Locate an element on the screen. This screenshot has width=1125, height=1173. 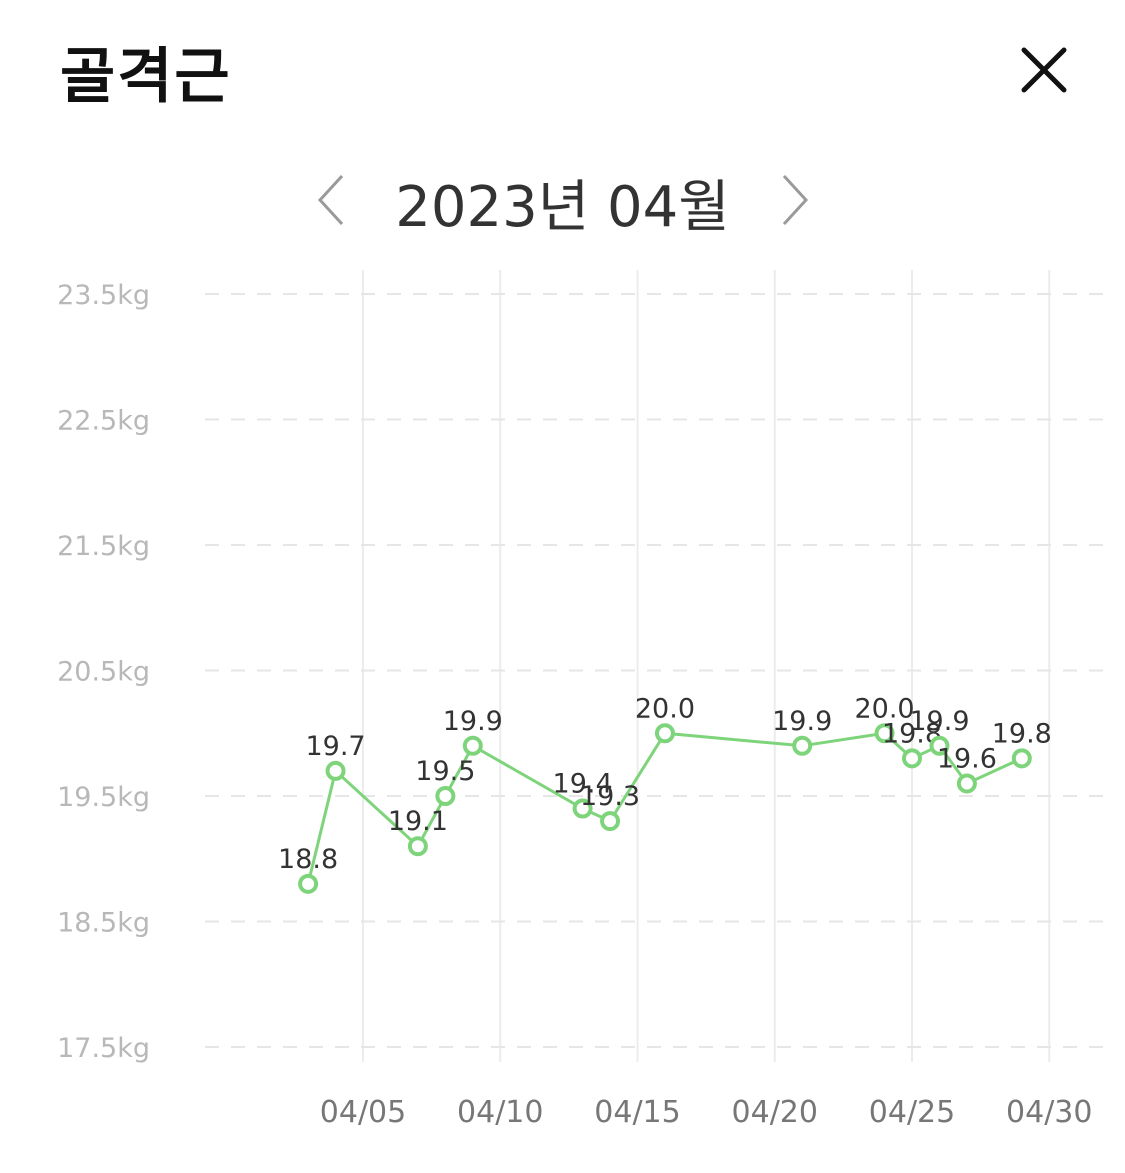
data-label: 19.8 is located at coordinates (1022, 733).